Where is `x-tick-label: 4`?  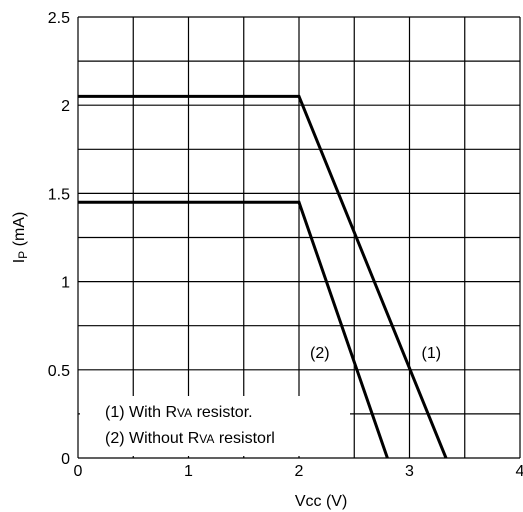 x-tick-label: 4 is located at coordinates (519, 471).